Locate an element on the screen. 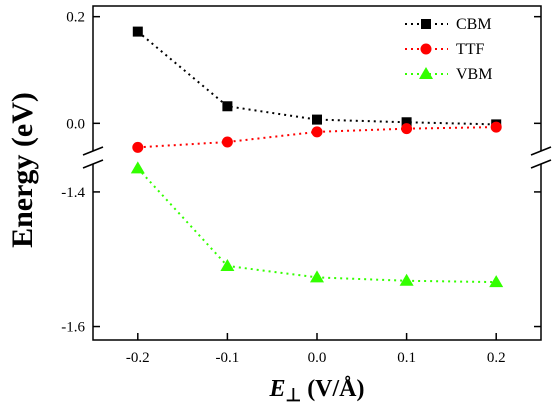  legend-label: CBM is located at coordinates (474, 24).